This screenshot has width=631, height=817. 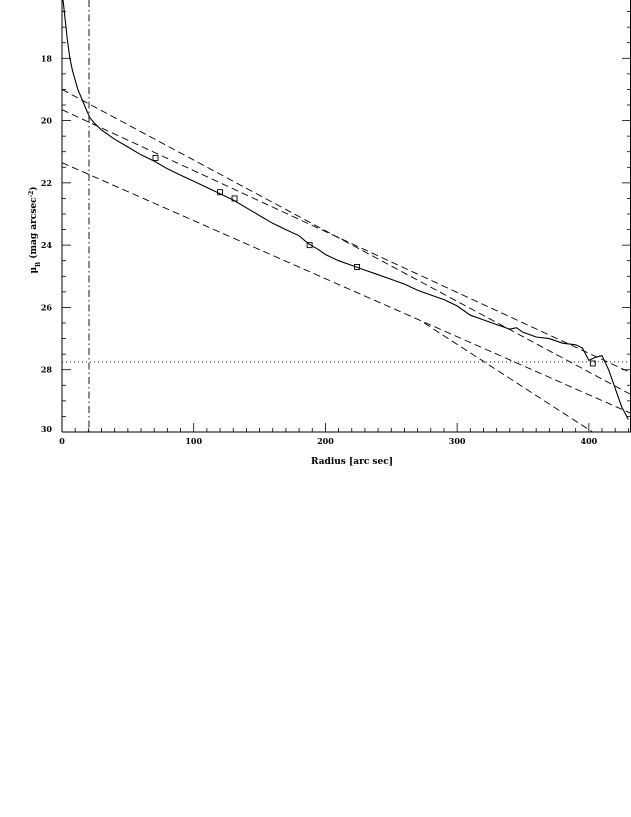 I want to click on y-tick-label: 18, so click(x=47, y=58).